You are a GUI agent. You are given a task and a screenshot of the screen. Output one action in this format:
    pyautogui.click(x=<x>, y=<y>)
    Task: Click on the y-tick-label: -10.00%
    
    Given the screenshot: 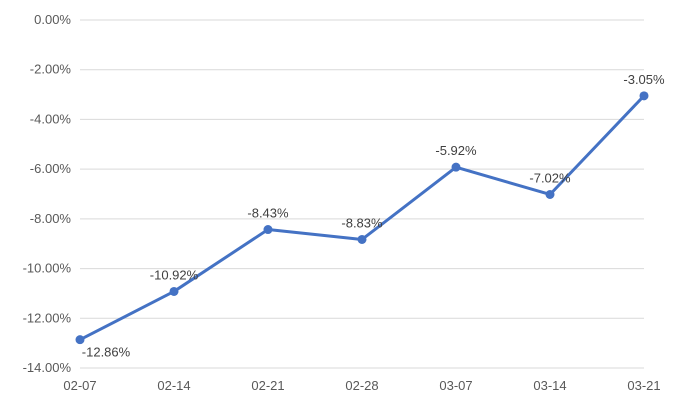 What is the action you would take?
    pyautogui.click(x=47, y=268)
    